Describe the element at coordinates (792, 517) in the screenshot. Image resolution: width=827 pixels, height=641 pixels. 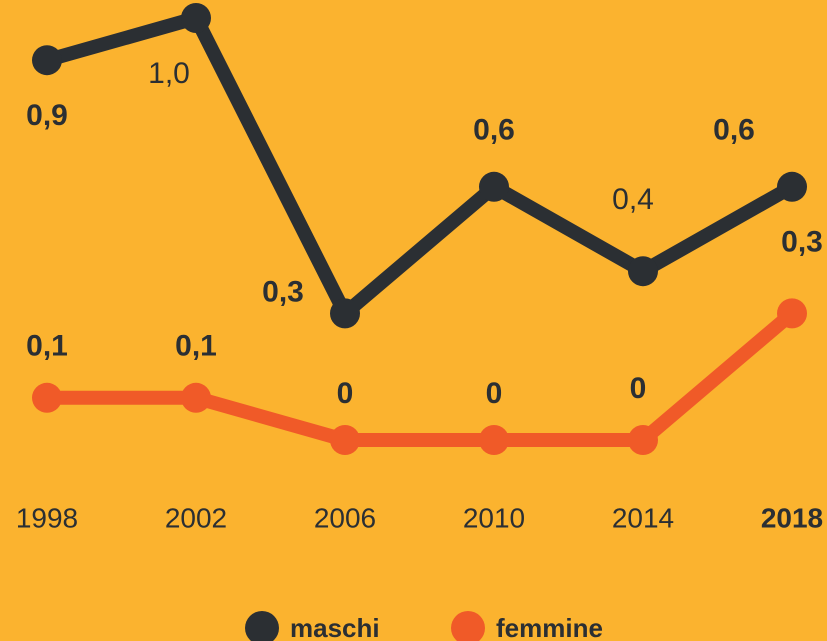
I see `x-tick-label: 2018` at that location.